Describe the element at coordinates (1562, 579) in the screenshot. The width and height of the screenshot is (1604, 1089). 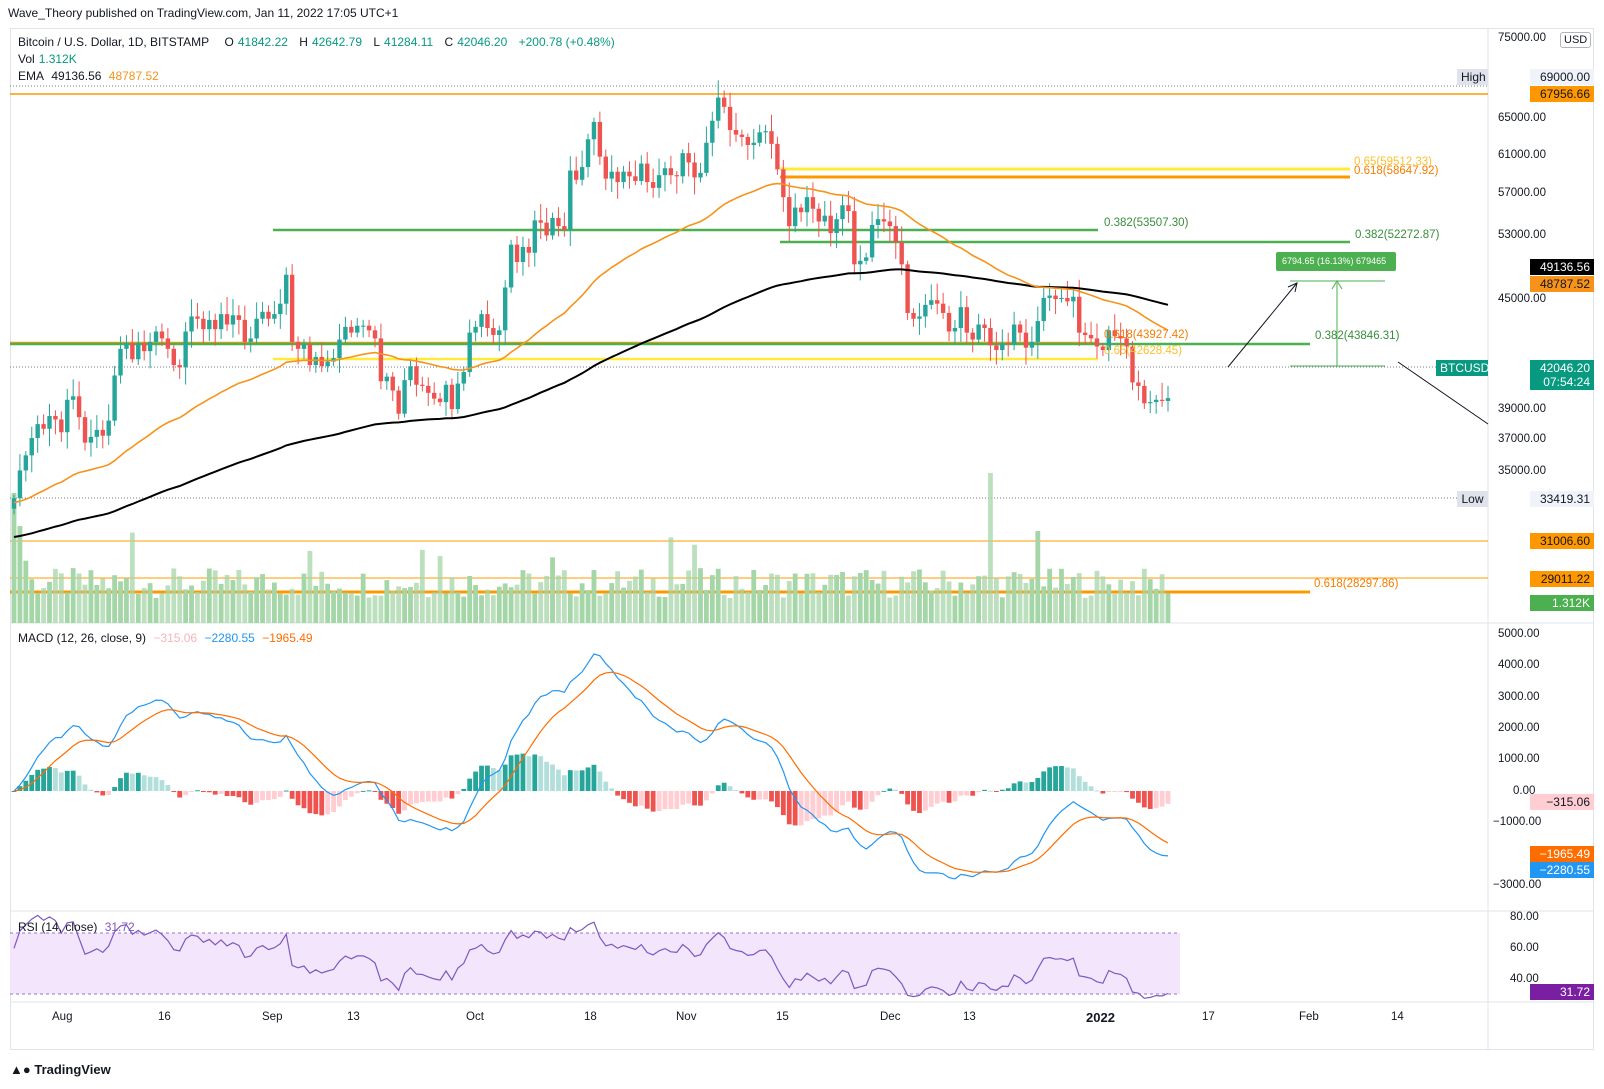
I see `level-29011-tag: 29011.22` at that location.